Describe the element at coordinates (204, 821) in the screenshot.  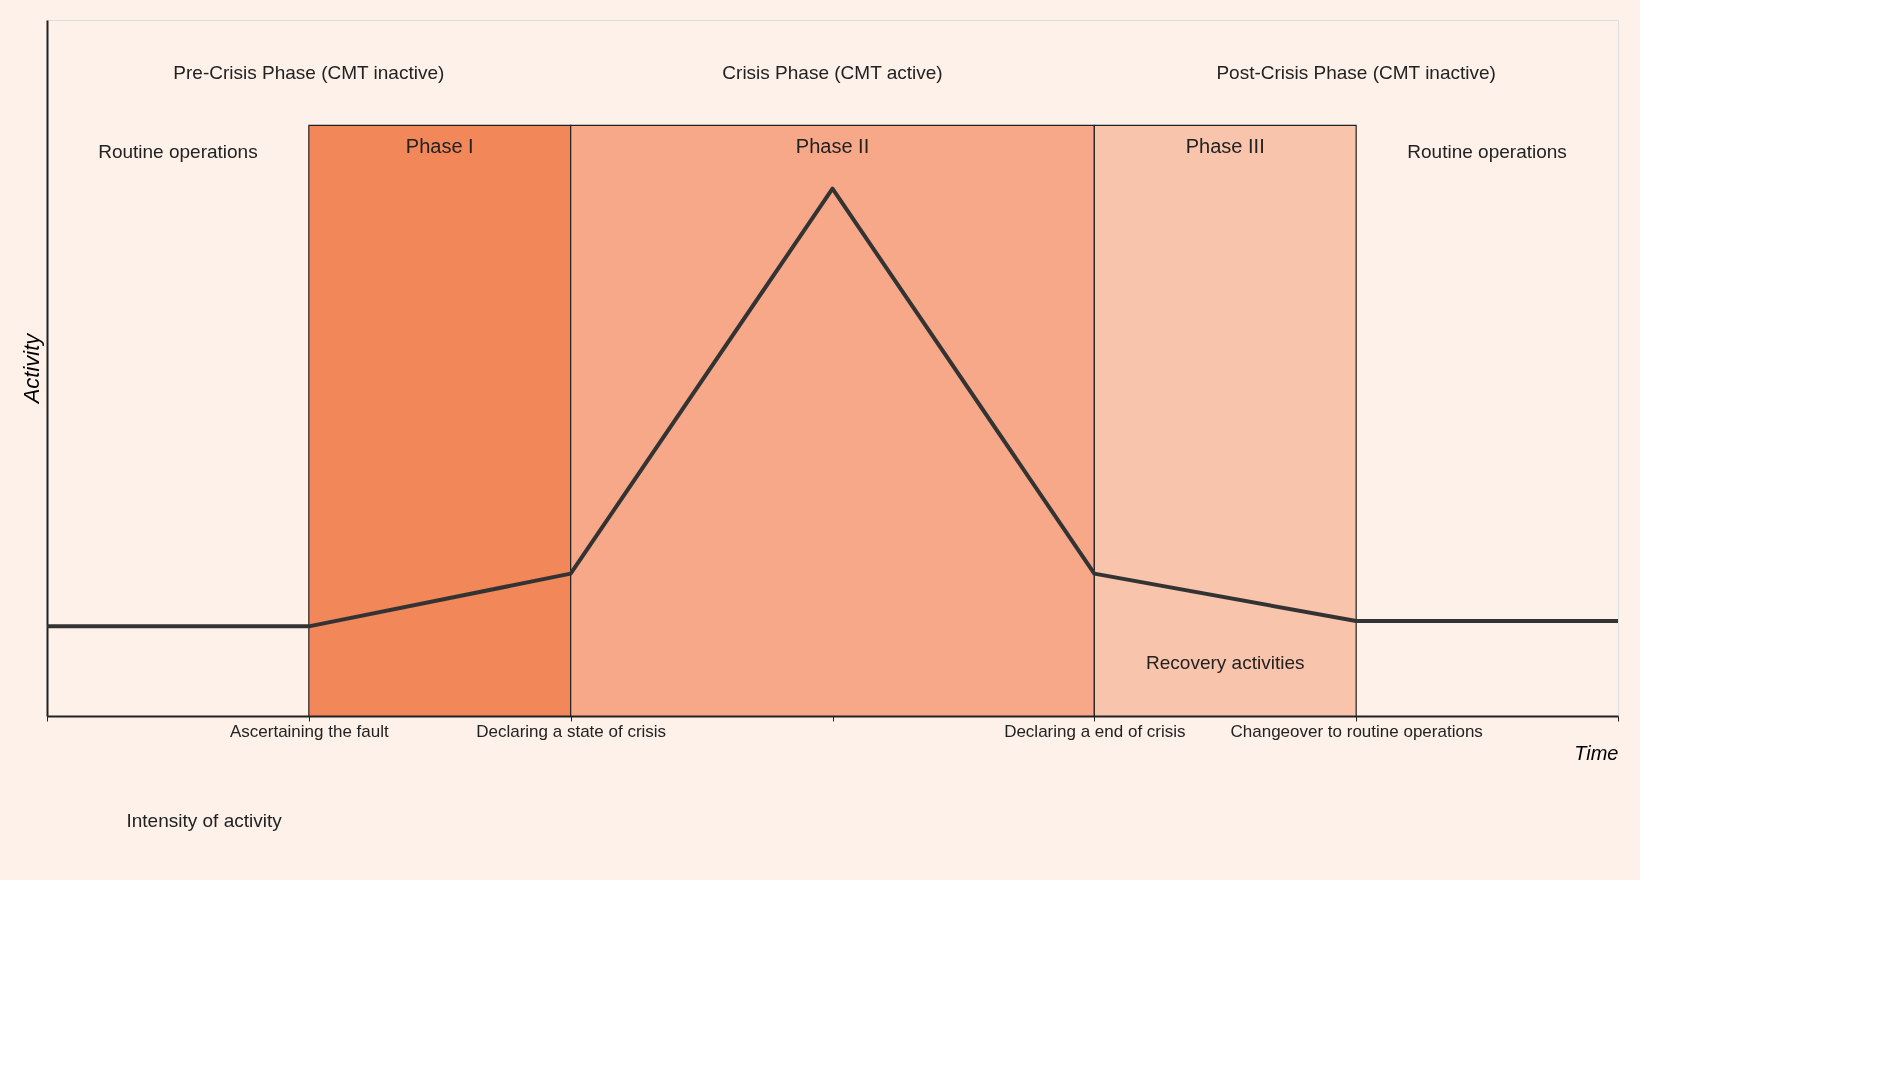
I see `text: Intensity of activity` at that location.